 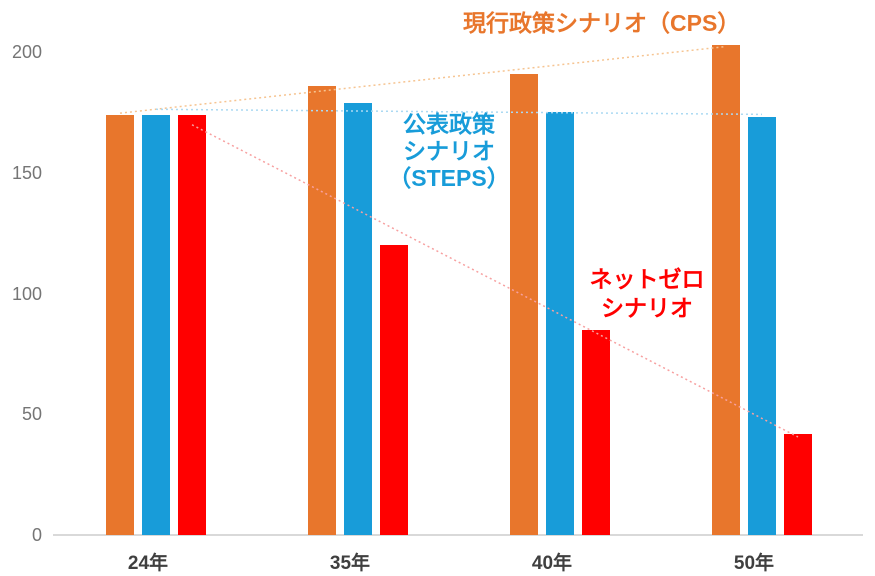 I want to click on bar-steps-50年, so click(x=762, y=326).